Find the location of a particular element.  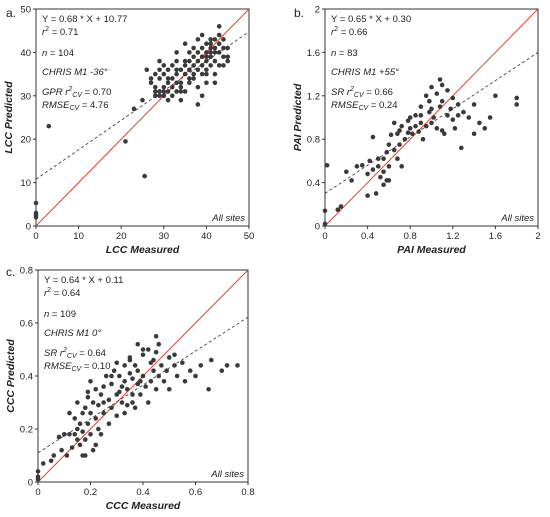

y-tick-label: 2 is located at coordinates (317, 10).